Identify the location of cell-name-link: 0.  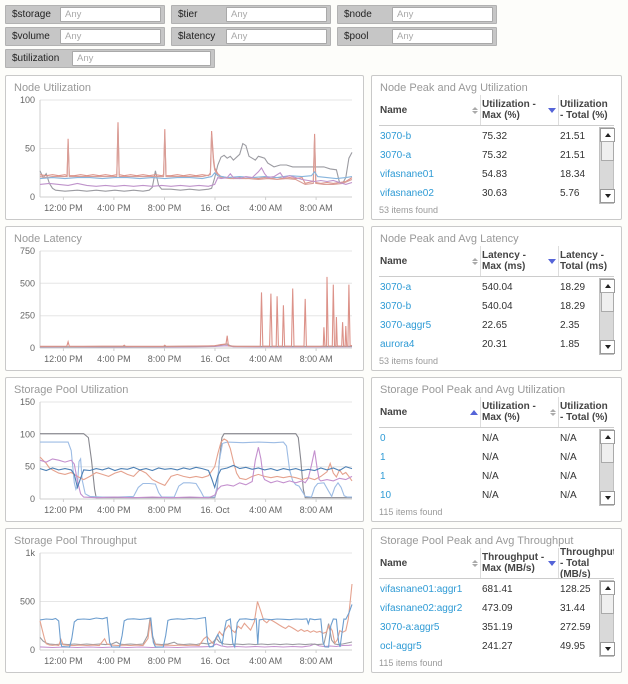
(383, 438).